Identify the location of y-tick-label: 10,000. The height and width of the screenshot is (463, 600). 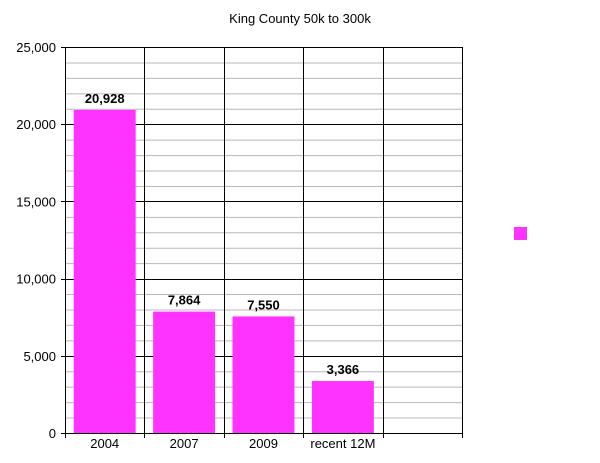
(36, 279).